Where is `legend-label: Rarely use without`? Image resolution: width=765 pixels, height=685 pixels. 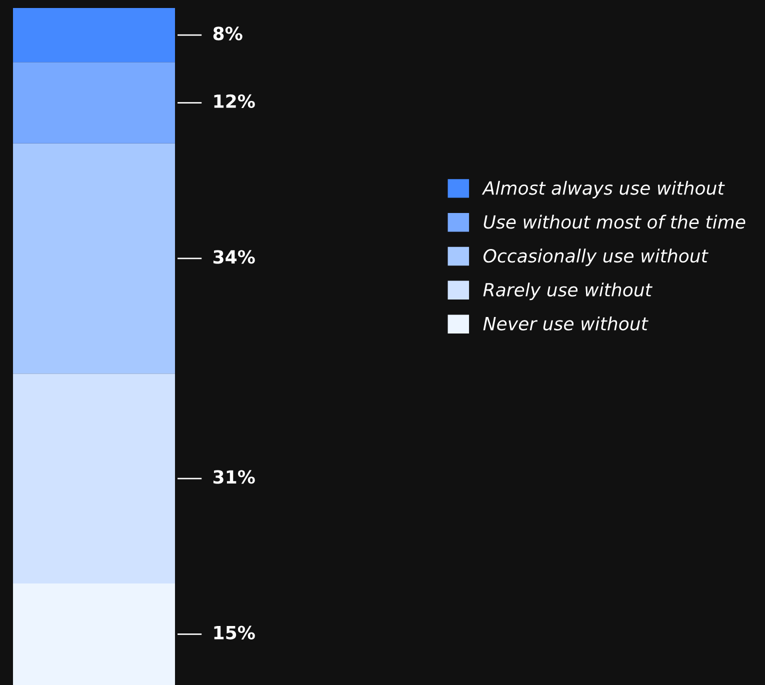 legend-label: Rarely use without is located at coordinates (567, 291).